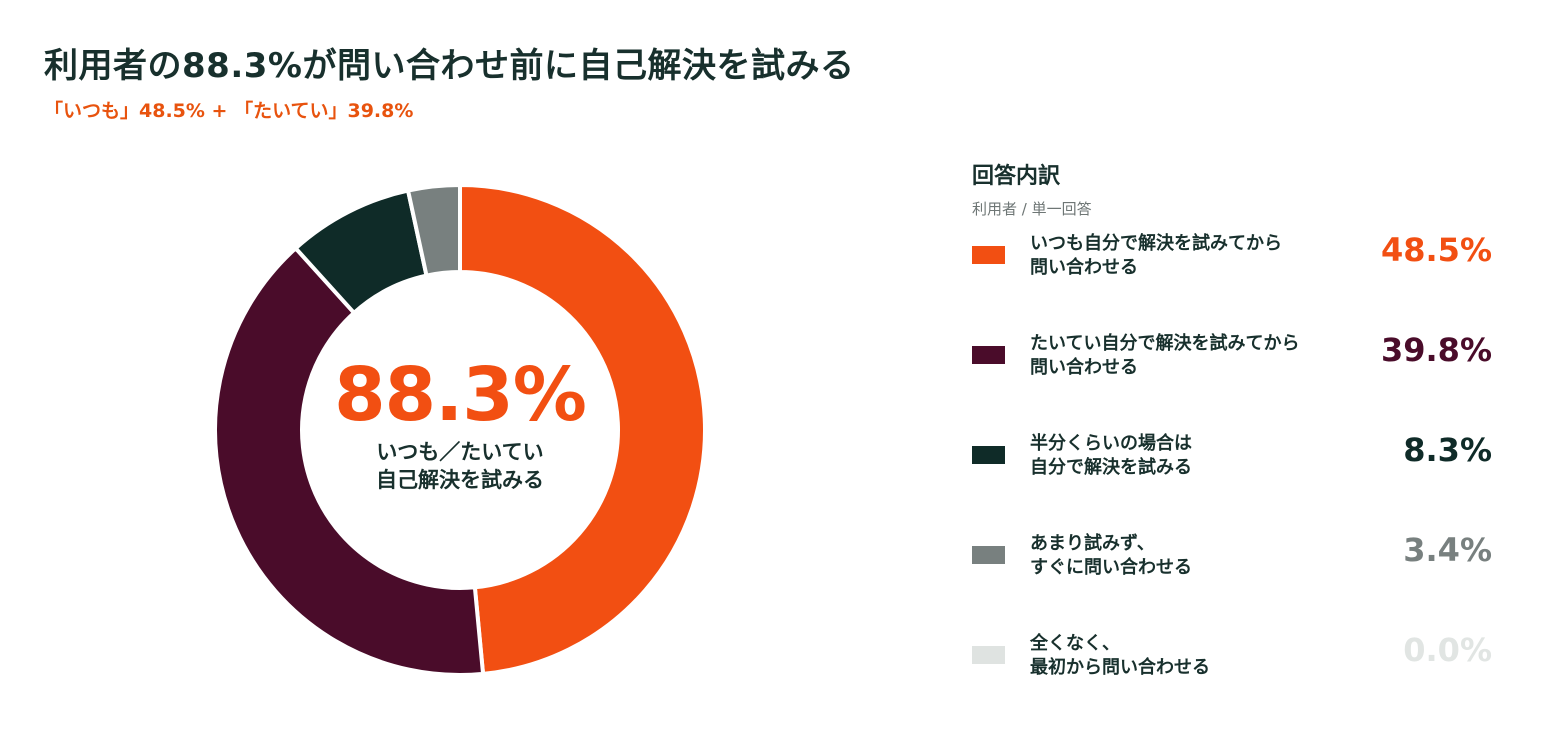  I want to click on legend-label: あまり試みず、 すぐに問い合わせる, so click(1111, 555).